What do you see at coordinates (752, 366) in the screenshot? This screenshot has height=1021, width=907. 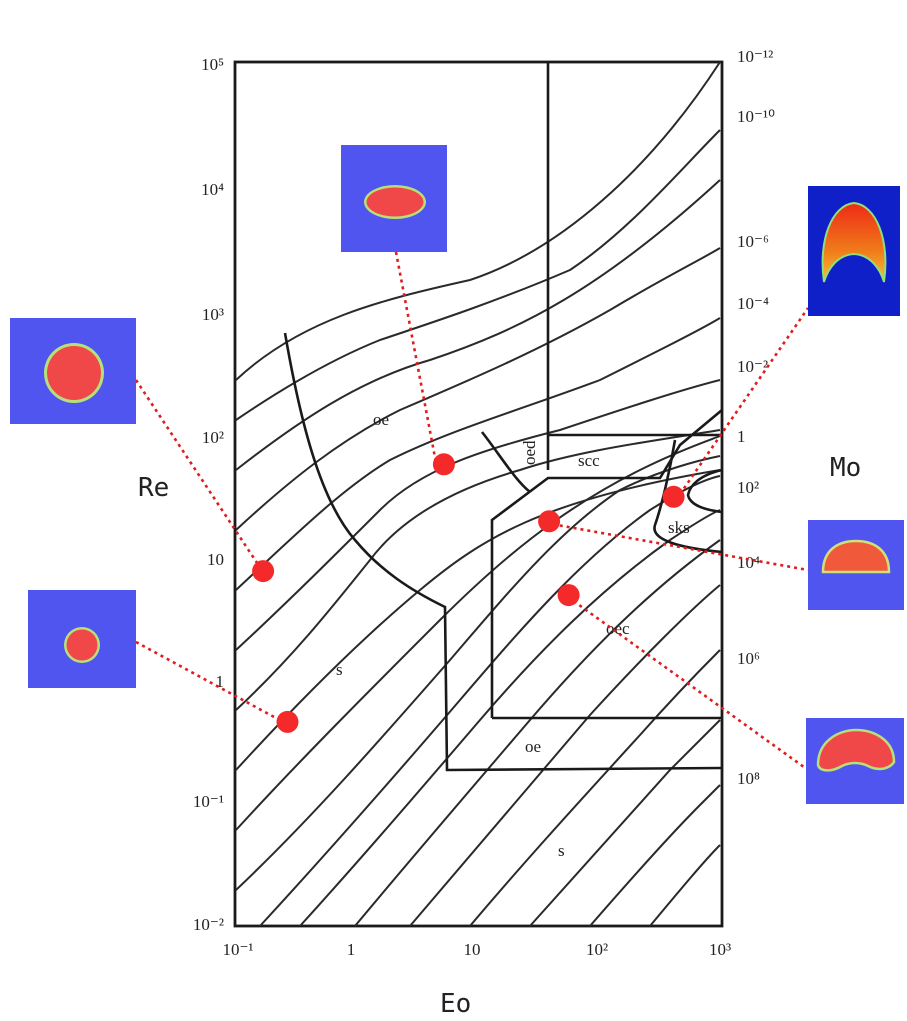 I see `mo-label: 10⁻²` at bounding box center [752, 366].